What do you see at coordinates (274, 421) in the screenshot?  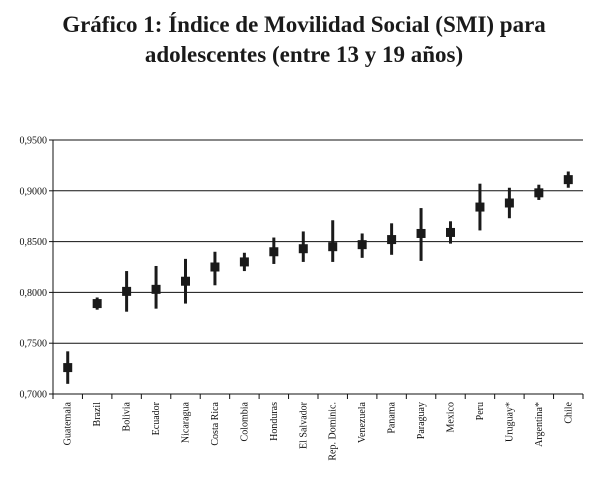 I see `x-tick-label: Honduras` at bounding box center [274, 421].